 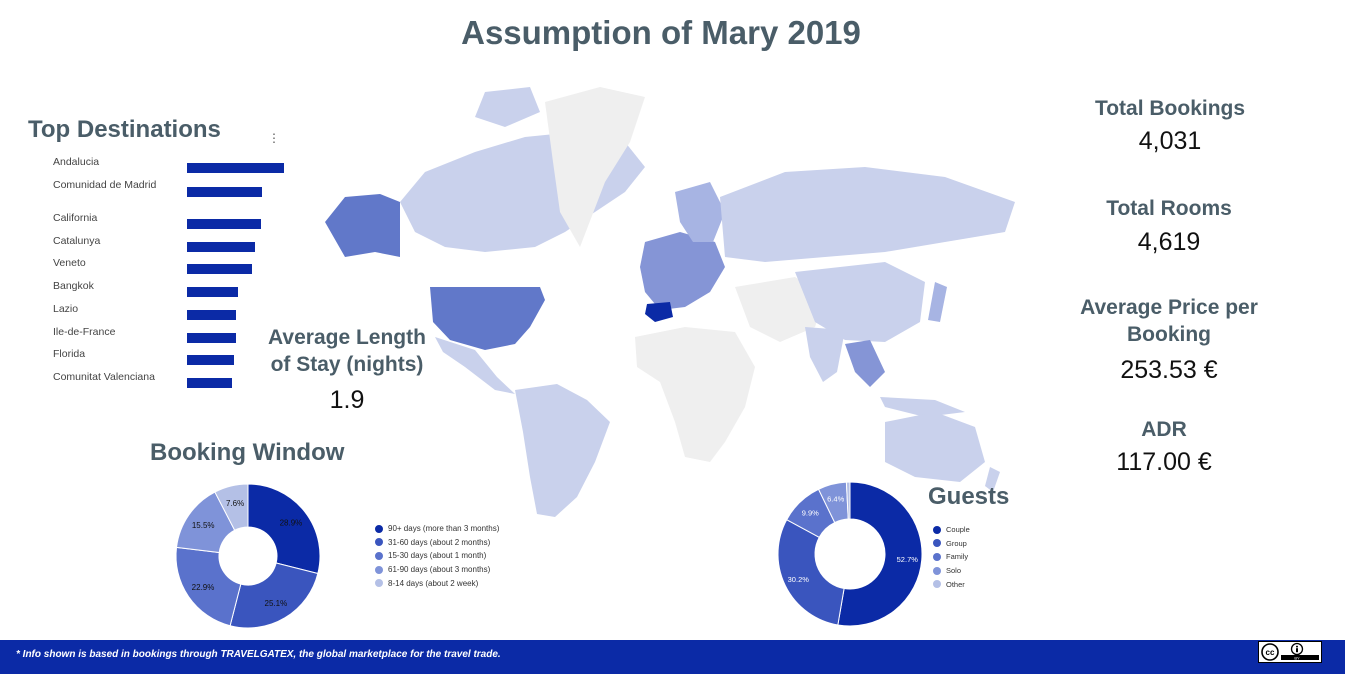 I want to click on avg-price-value: 253.53 €, so click(x=1169, y=370).